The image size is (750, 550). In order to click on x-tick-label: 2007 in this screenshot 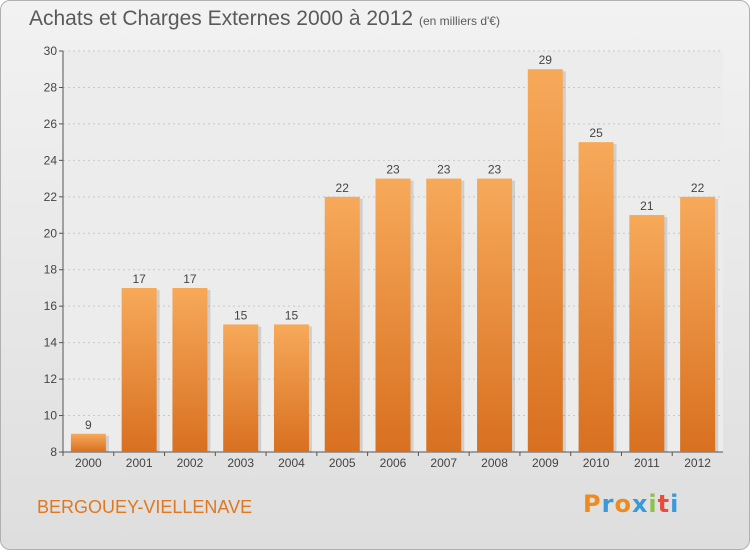, I will do `click(443, 463)`.